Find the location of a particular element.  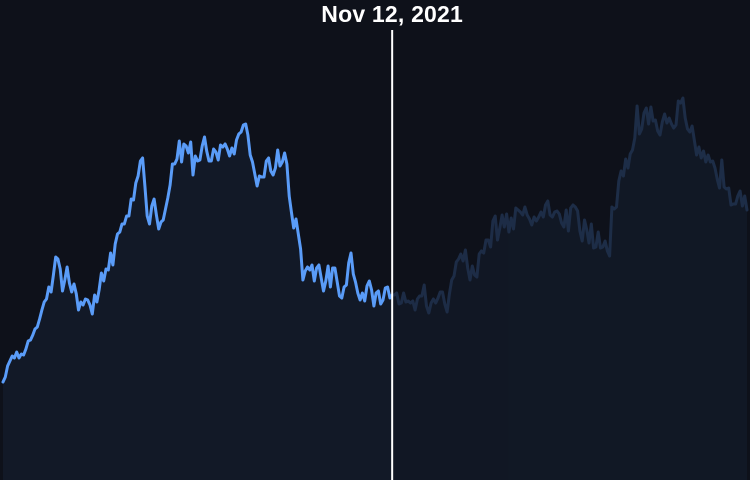

crosshair-date-label: Nov 12, 2021 is located at coordinates (392, 14).